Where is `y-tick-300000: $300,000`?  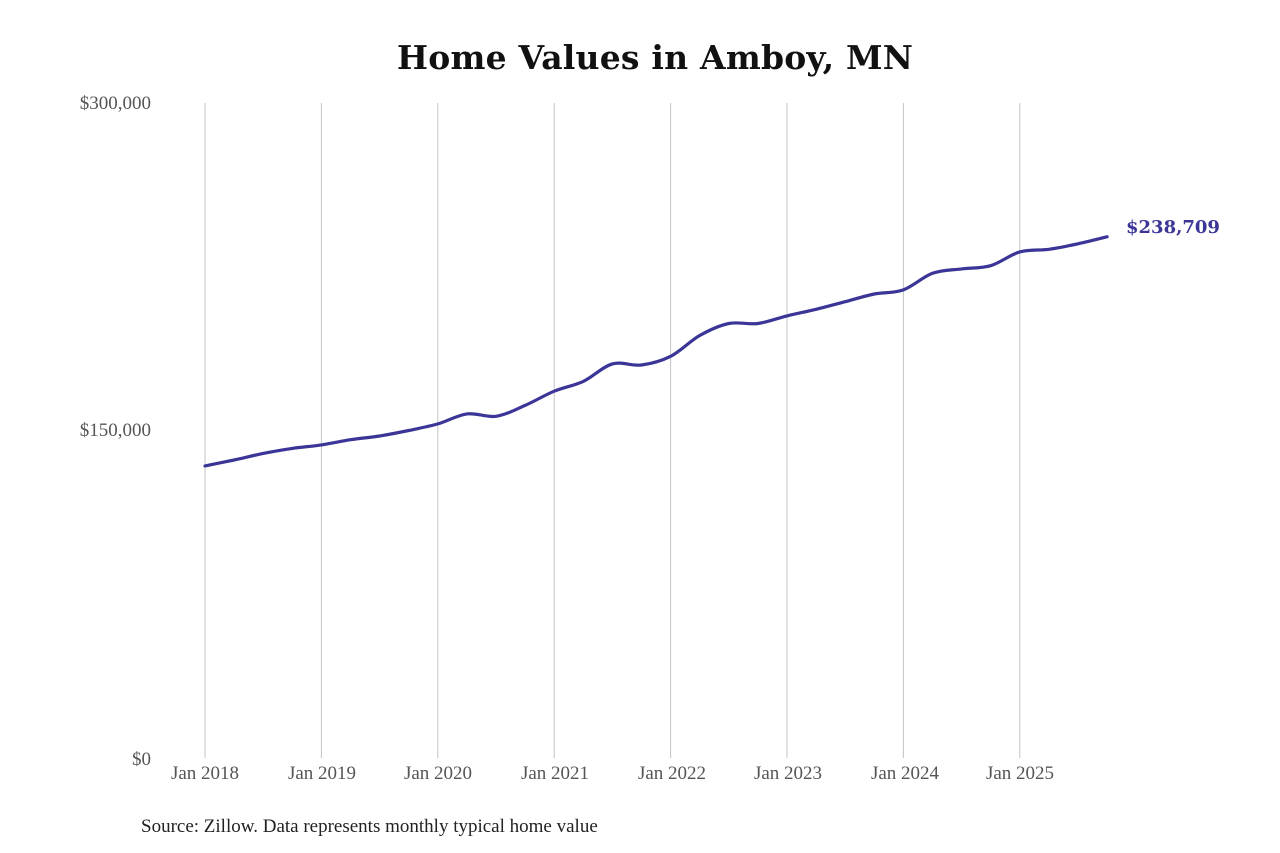
y-tick-300000: $300,000 is located at coordinates (115, 103).